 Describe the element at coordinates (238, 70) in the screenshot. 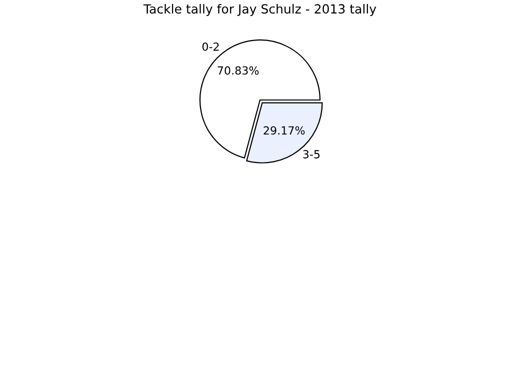

I see `data-label: 70.83%` at that location.